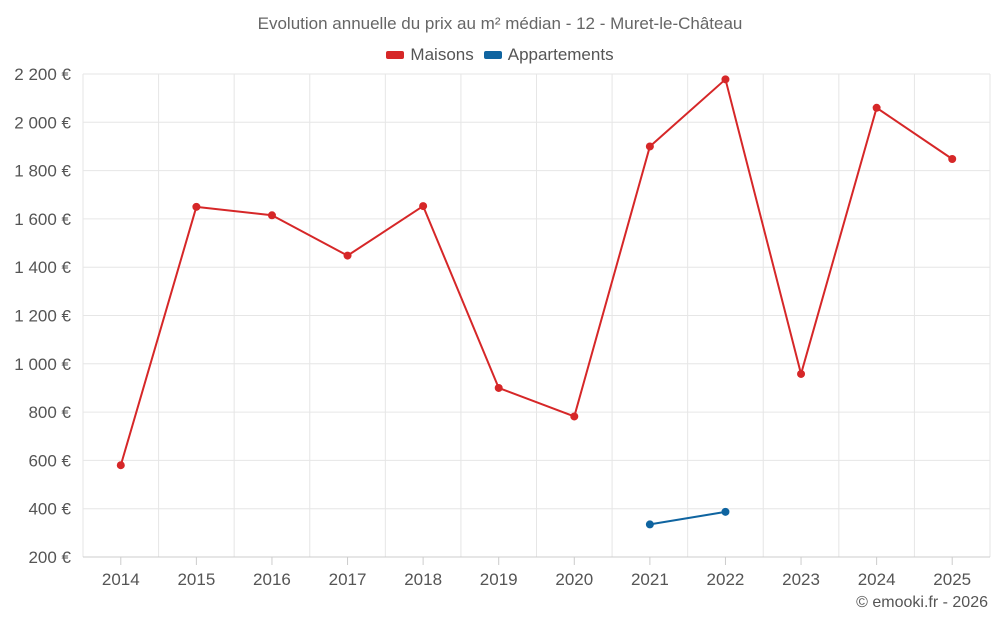 Image resolution: width=1000 pixels, height=625 pixels. Describe the element at coordinates (42, 316) in the screenshot. I see `y-tick-label: 1 200 €` at that location.